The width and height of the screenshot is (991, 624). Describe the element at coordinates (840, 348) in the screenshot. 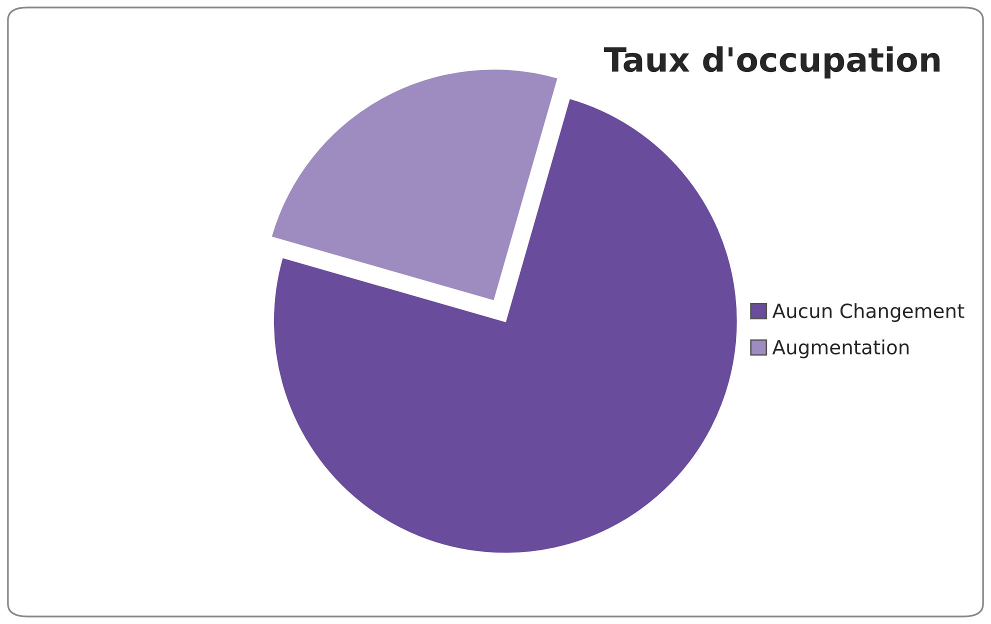

I see `legend-label: Augmentation` at that location.